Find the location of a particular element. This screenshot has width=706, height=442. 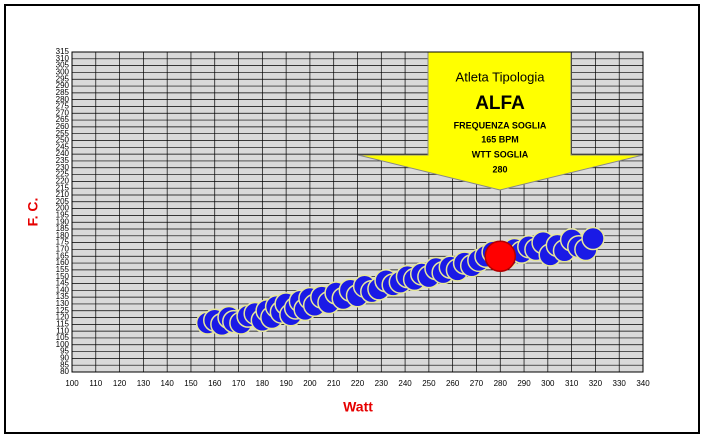

annotation-text: WTT SOGLIA is located at coordinates (500, 154).